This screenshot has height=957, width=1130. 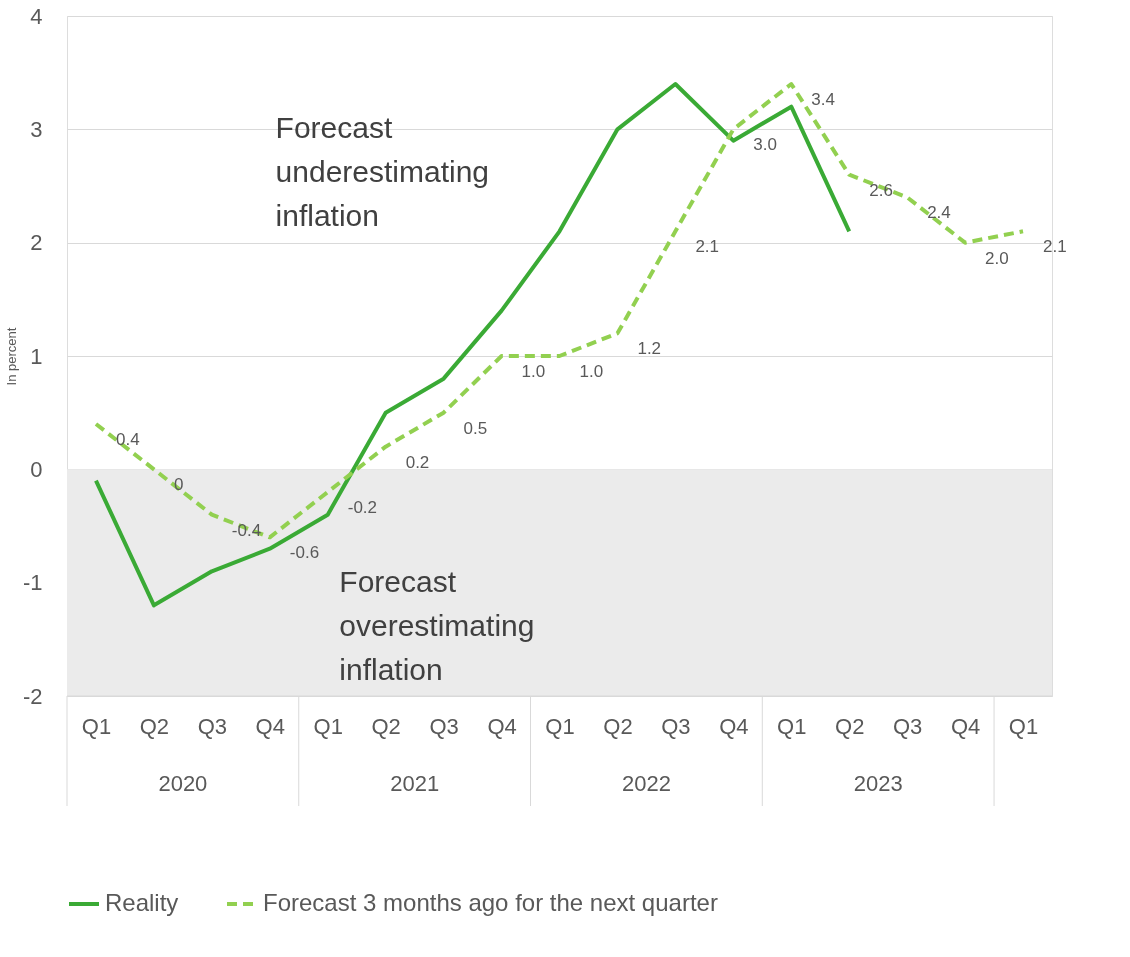 What do you see at coordinates (32, 696) in the screenshot?
I see `y-tick-label: -2` at bounding box center [32, 696].